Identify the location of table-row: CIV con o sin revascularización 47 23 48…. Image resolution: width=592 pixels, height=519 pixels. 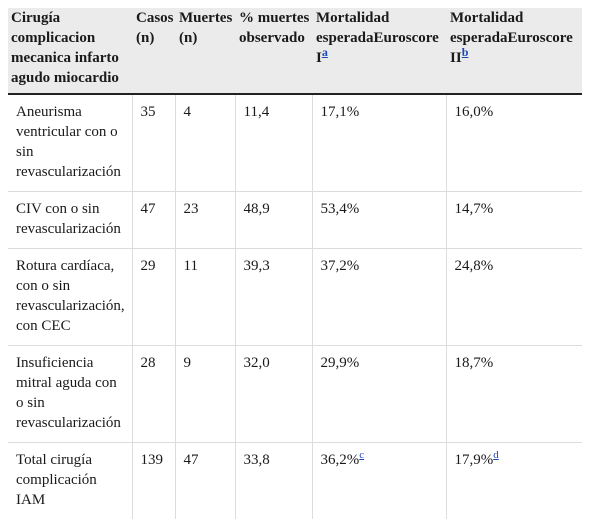
(295, 220).